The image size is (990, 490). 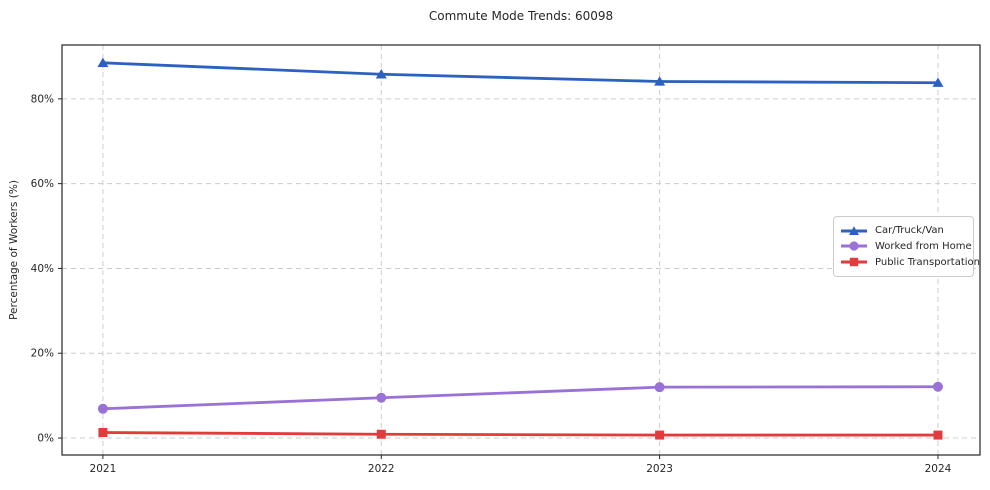 I want to click on x-tick-label: 2023, so click(x=659, y=469).